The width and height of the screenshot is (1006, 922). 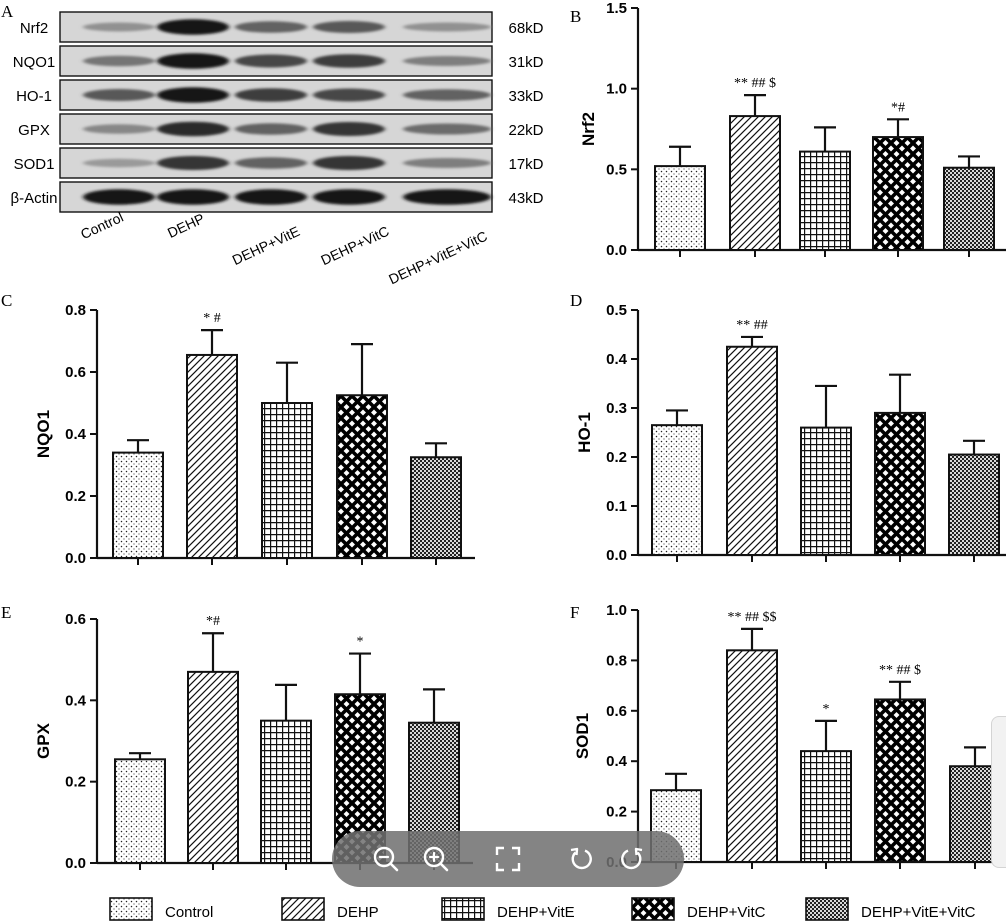 What do you see at coordinates (238, 429) in the screenshot?
I see `chart-panel-c: C NQO1 0.0 0.2 0.4 0.6 0.8 * #` at bounding box center [238, 429].